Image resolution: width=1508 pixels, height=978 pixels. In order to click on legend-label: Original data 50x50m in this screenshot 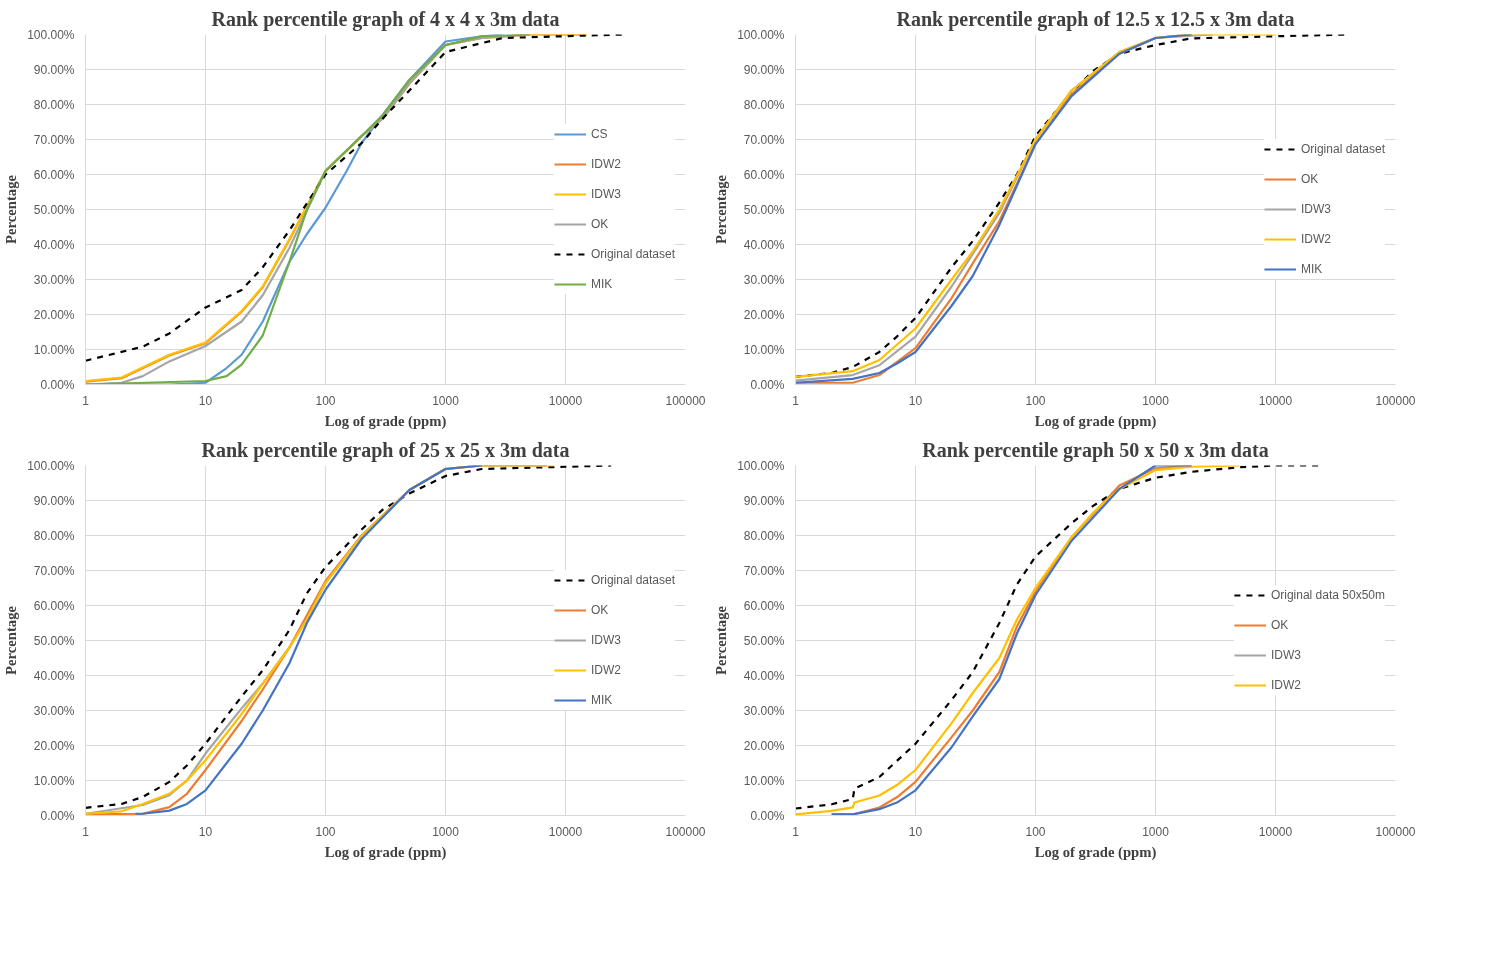, I will do `click(1327, 595)`.